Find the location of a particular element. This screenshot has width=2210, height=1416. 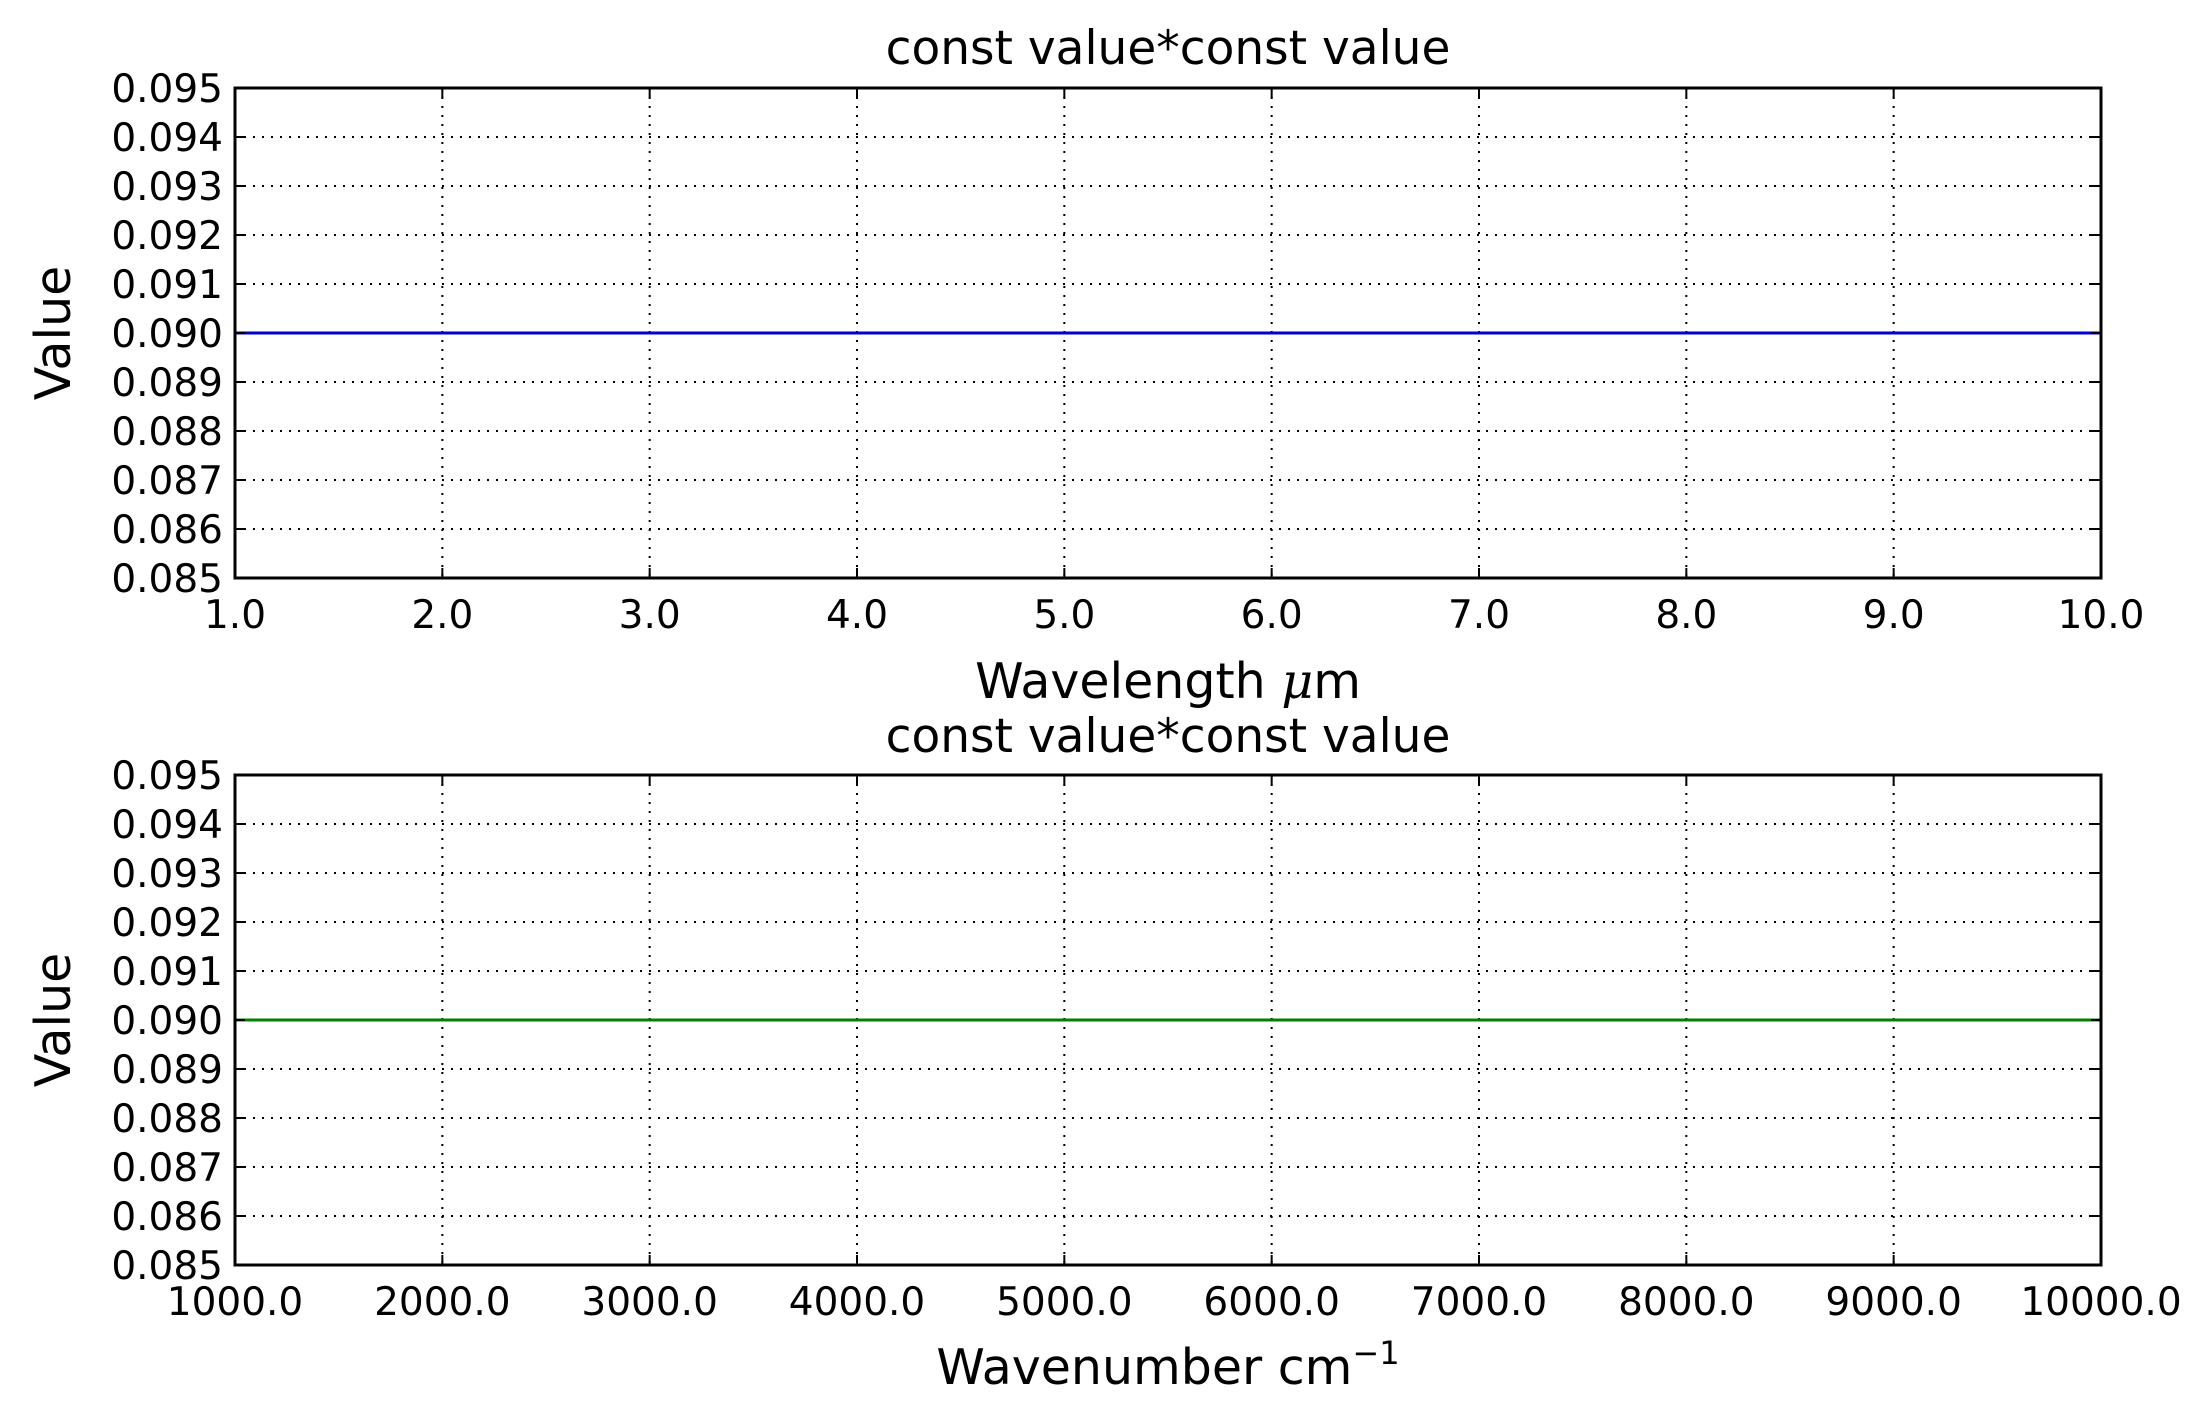

x-tick-label: 6.0 is located at coordinates (1272, 615).